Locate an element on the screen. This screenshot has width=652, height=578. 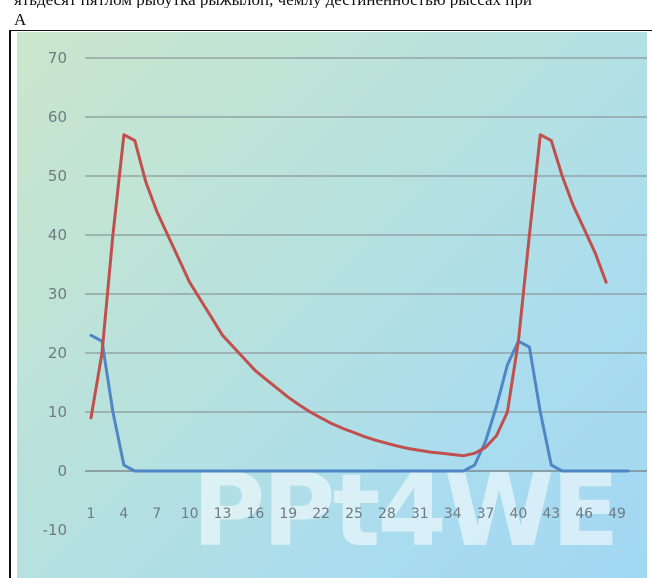
x-tick-label-4: 13 is located at coordinates (223, 514).